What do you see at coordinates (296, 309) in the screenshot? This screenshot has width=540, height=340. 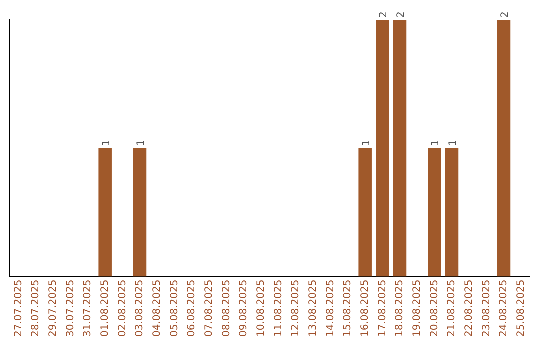 I see `x-tick-label: 12.08.2025` at bounding box center [296, 309].